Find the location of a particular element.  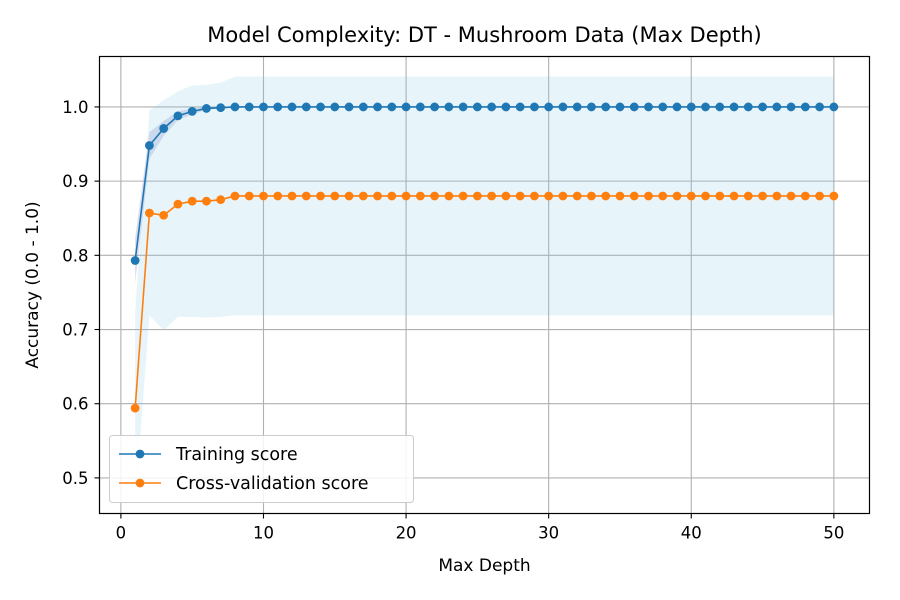

y-tick-label: 0.9 is located at coordinates (75, 181).